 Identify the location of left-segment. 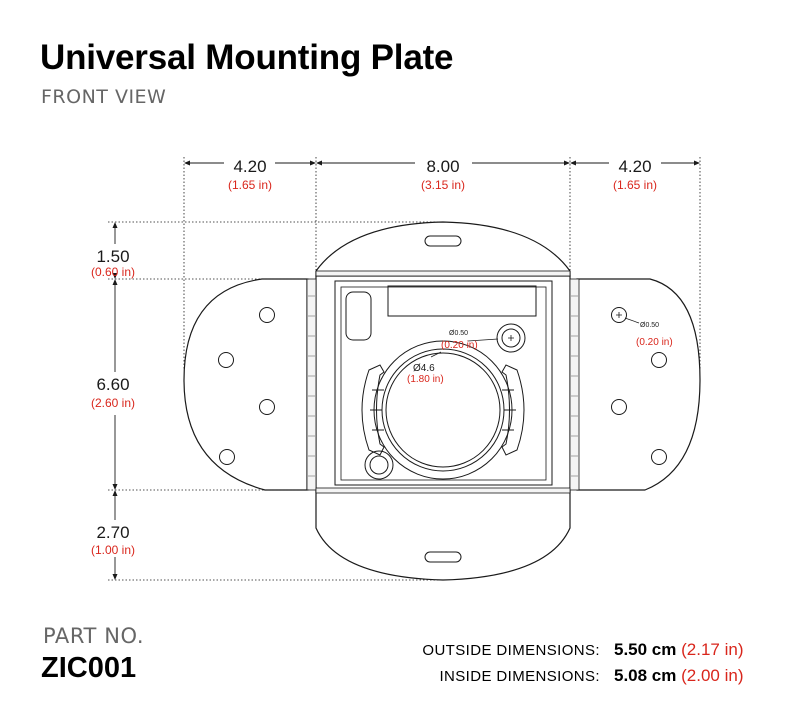
(373, 410).